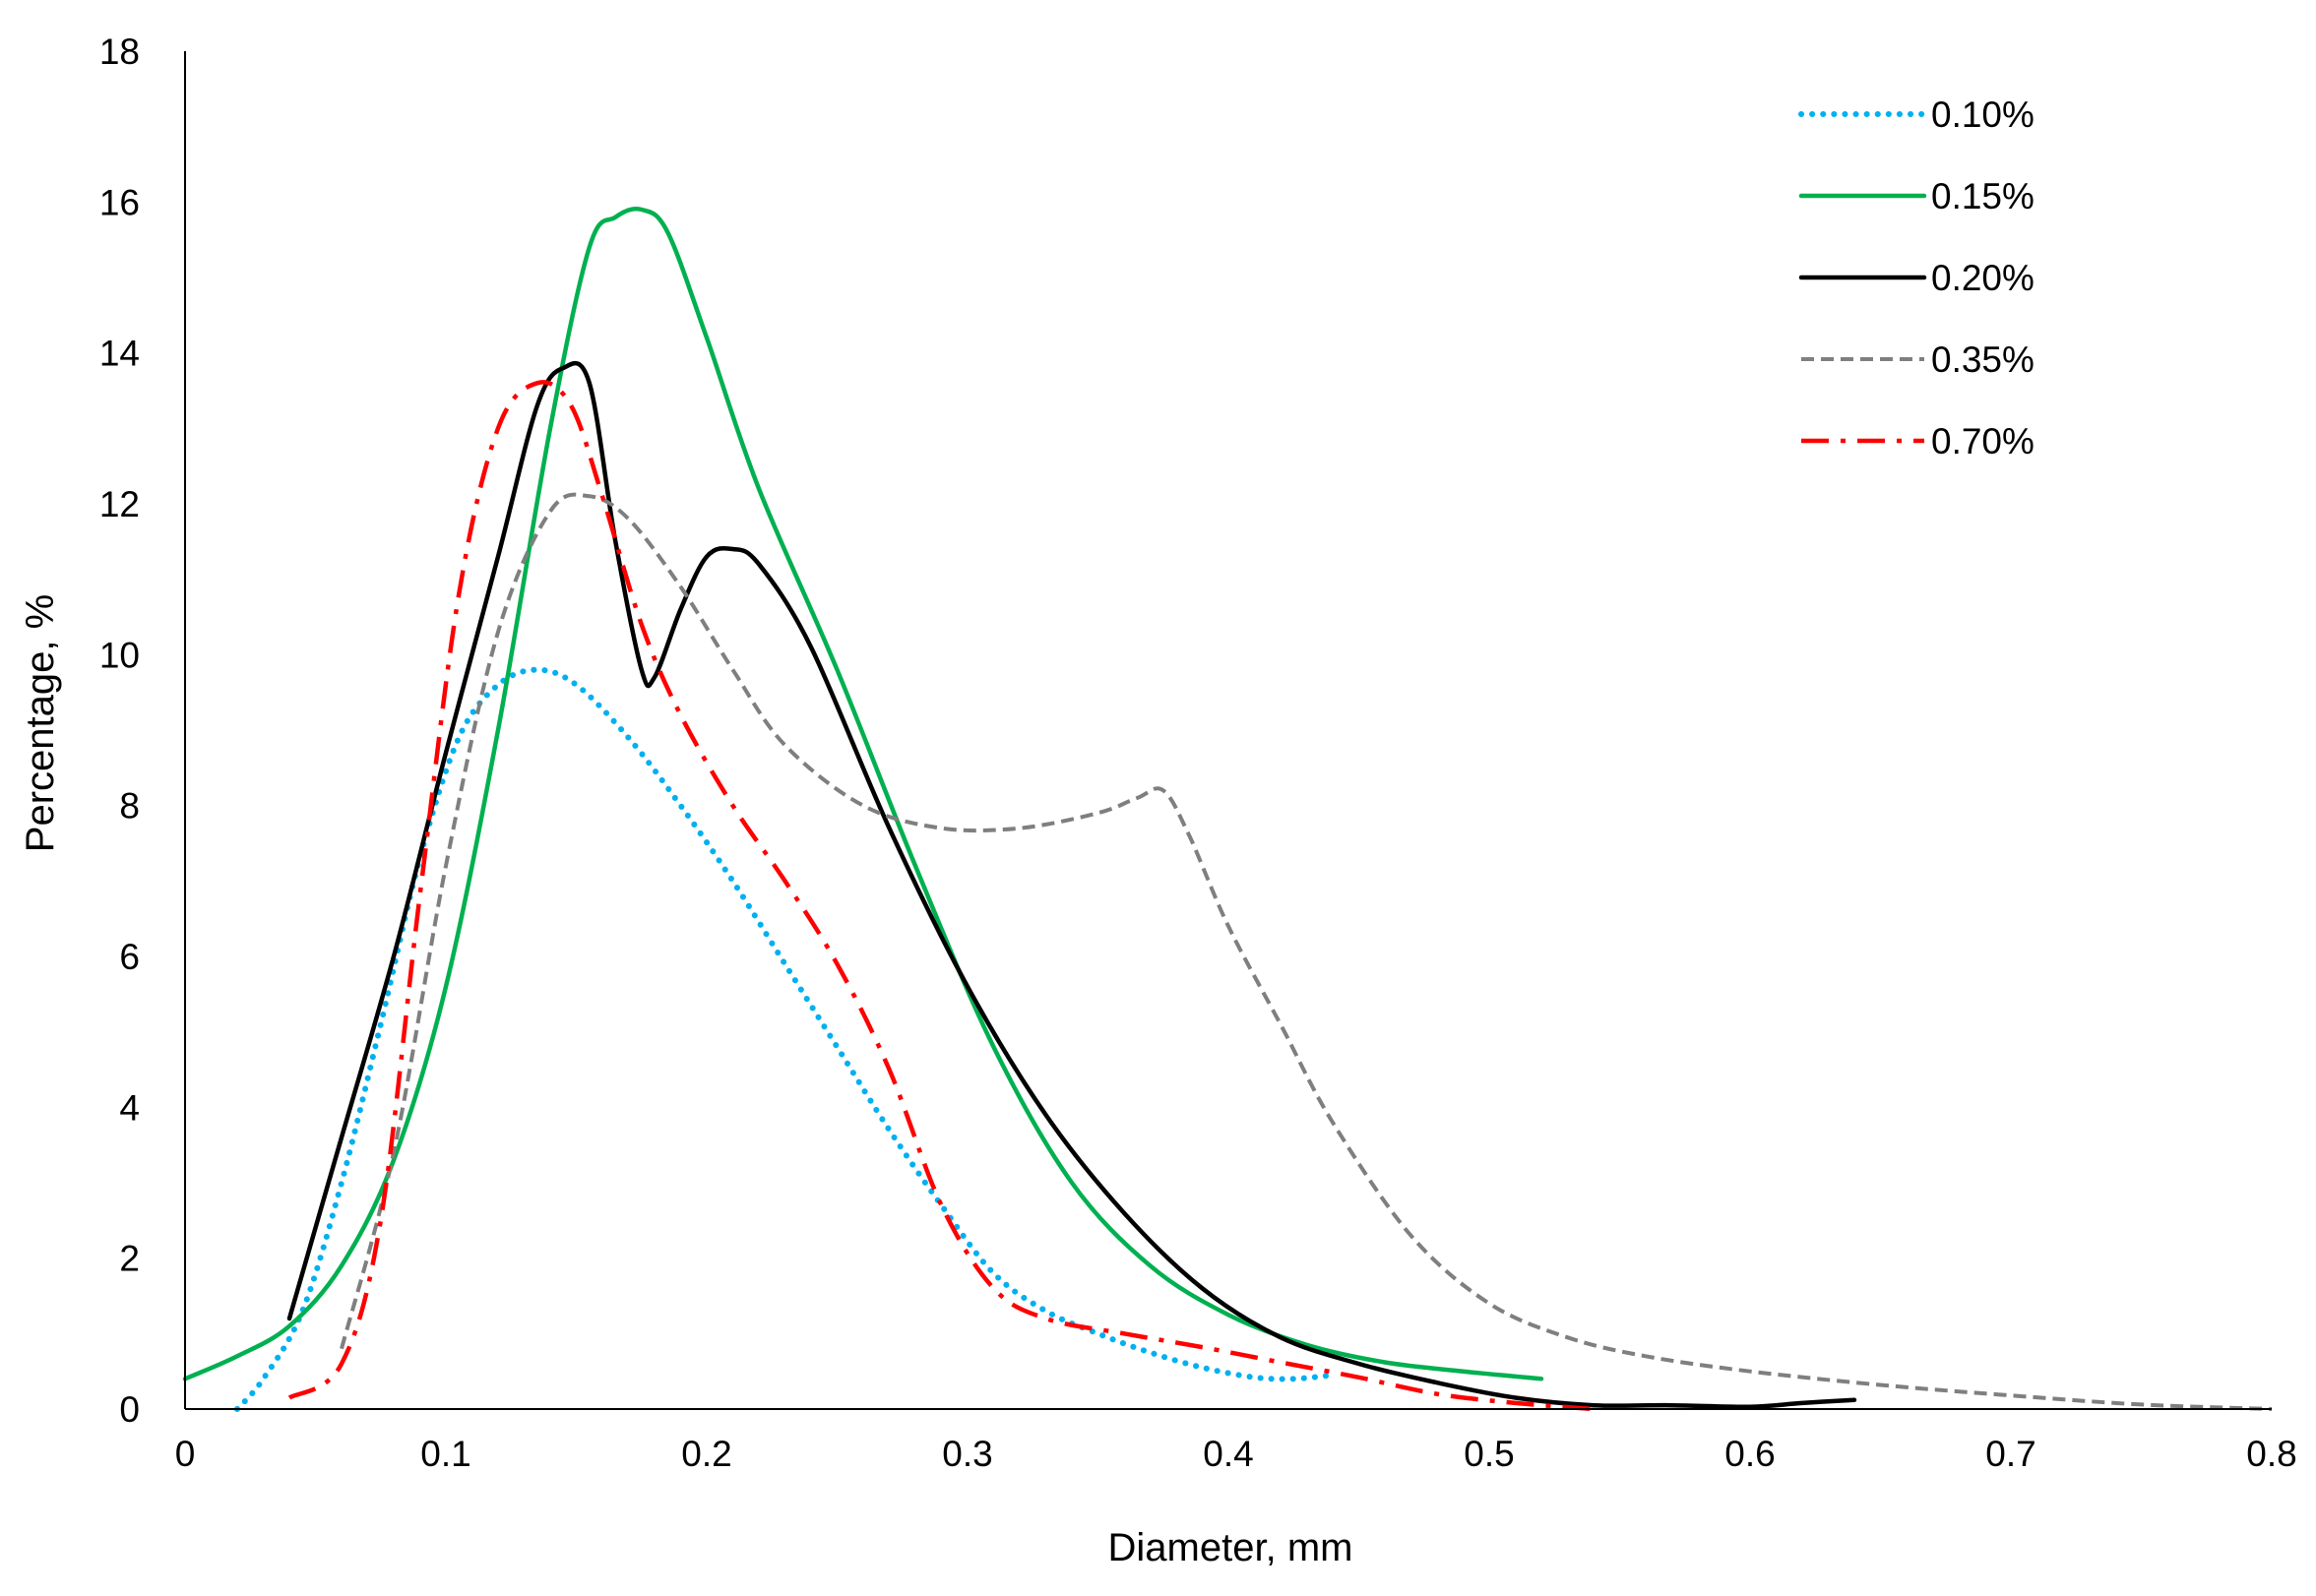  I want to click on x-tick-label: 0, so click(185, 1454).